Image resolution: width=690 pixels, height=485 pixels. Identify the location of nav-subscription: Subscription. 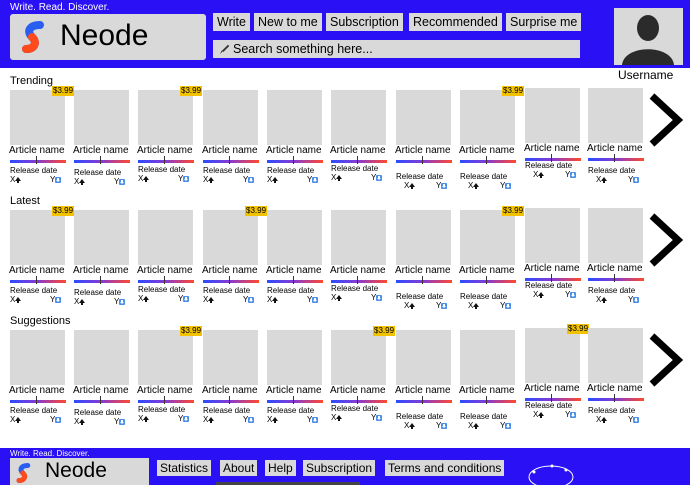
(364, 22).